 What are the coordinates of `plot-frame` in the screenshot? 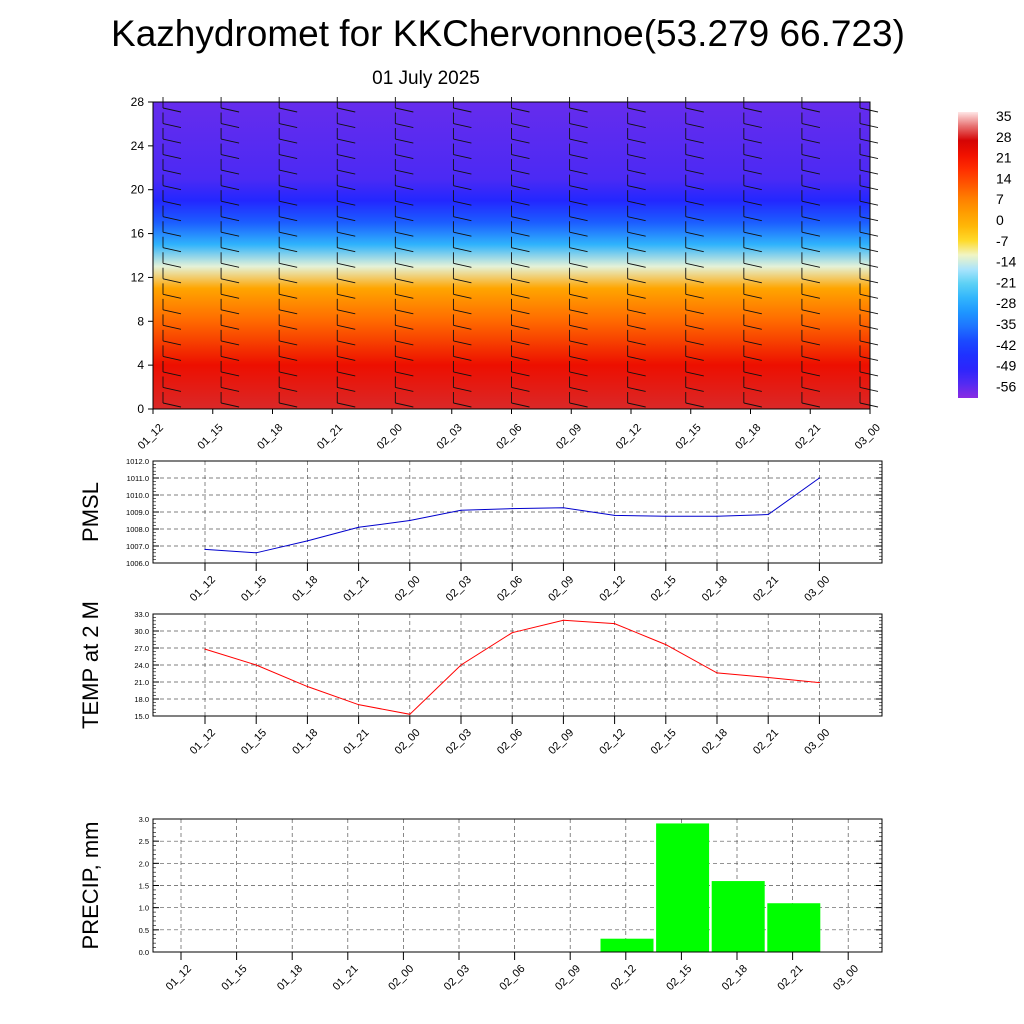 It's located at (517, 512).